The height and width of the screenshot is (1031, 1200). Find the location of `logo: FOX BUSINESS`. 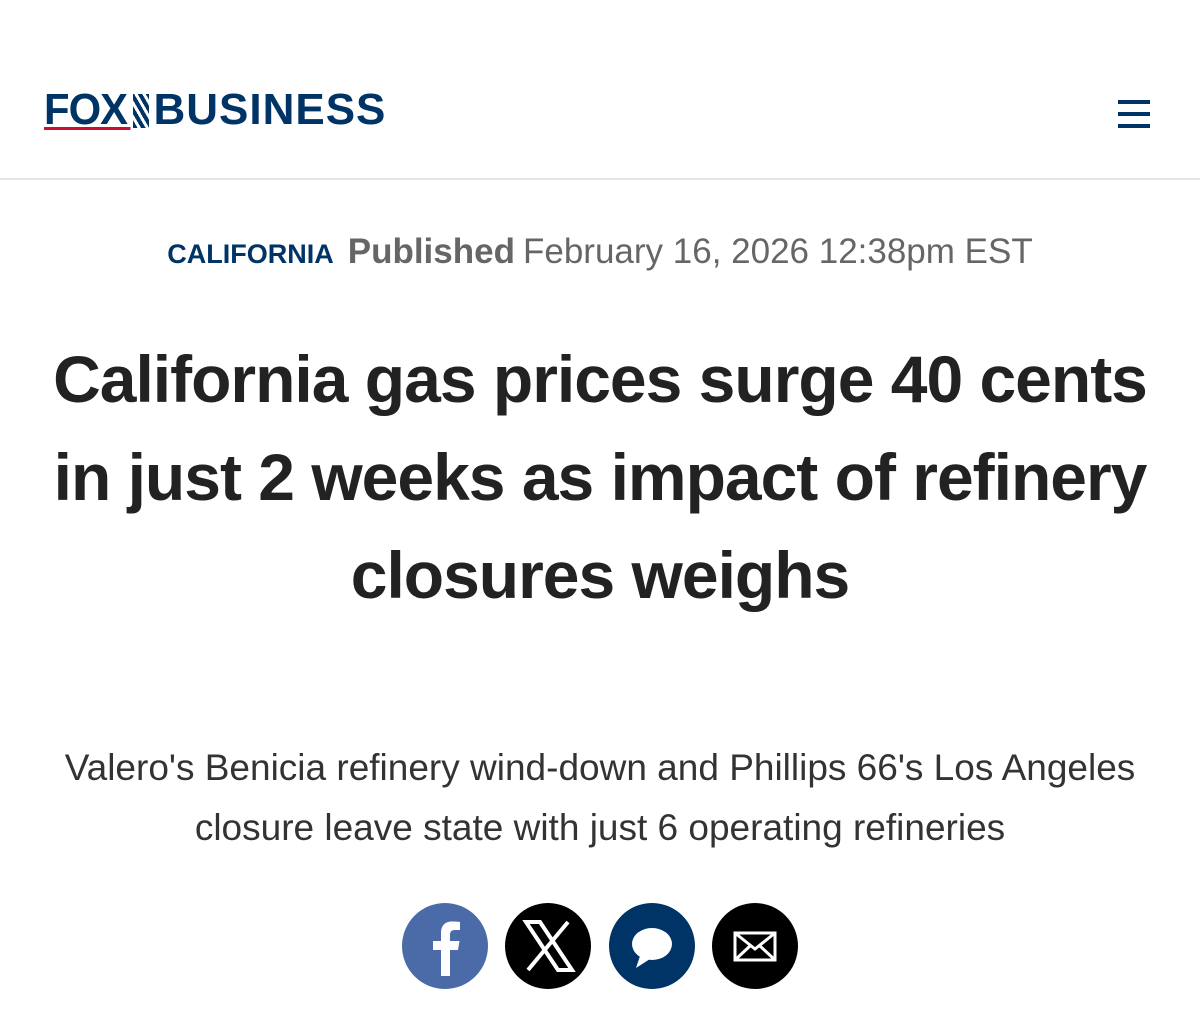

logo: FOX BUSINESS is located at coordinates (215, 110).